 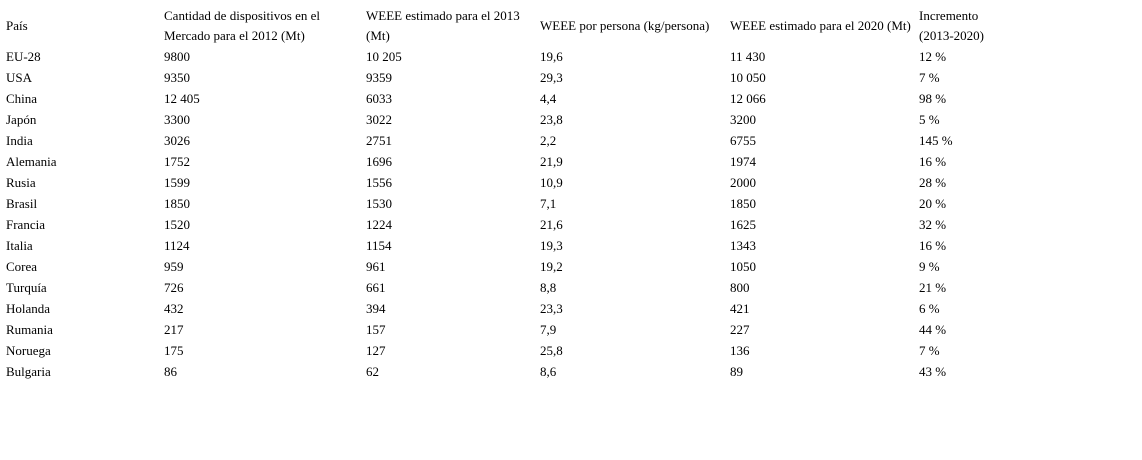 I want to click on cell-weee-per-person: 8,6, so click(x=548, y=371).